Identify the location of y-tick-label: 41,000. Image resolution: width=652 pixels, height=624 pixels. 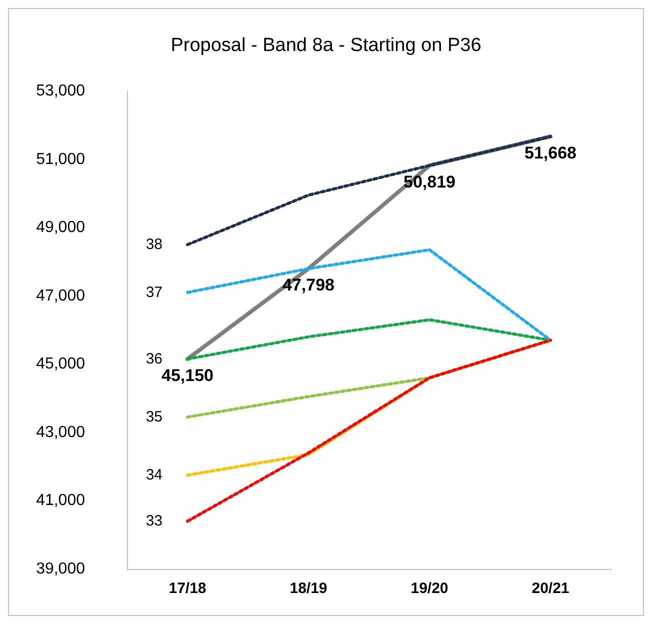
(61, 501).